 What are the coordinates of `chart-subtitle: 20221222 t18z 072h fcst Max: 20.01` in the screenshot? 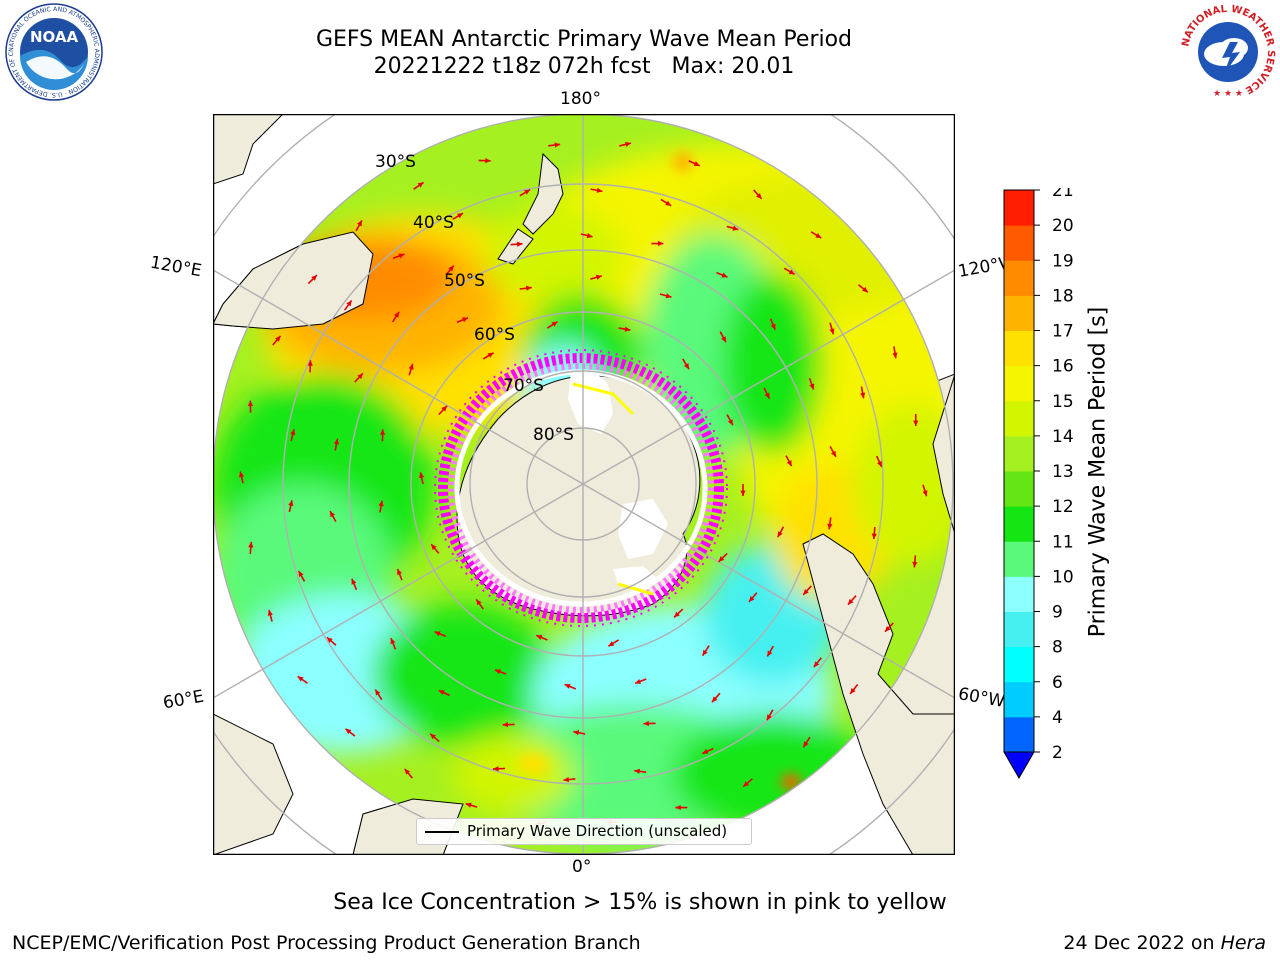 It's located at (584, 66).